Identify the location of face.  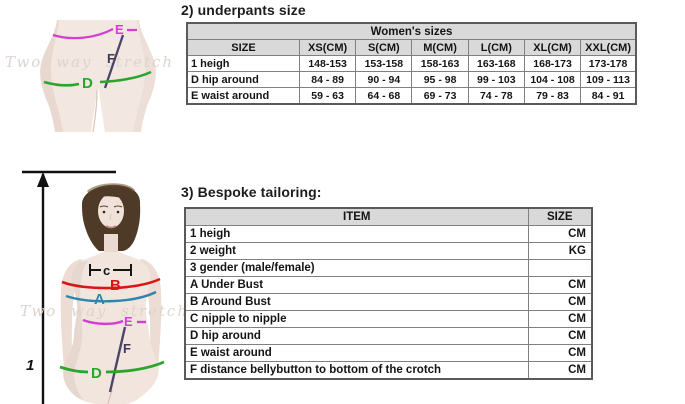
(111, 211).